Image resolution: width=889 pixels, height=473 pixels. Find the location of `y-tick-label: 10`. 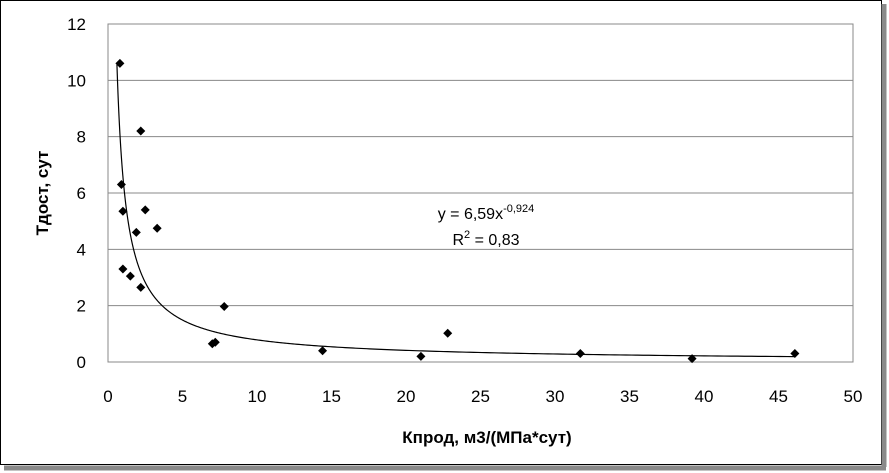

y-tick-label: 10 is located at coordinates (76, 80).